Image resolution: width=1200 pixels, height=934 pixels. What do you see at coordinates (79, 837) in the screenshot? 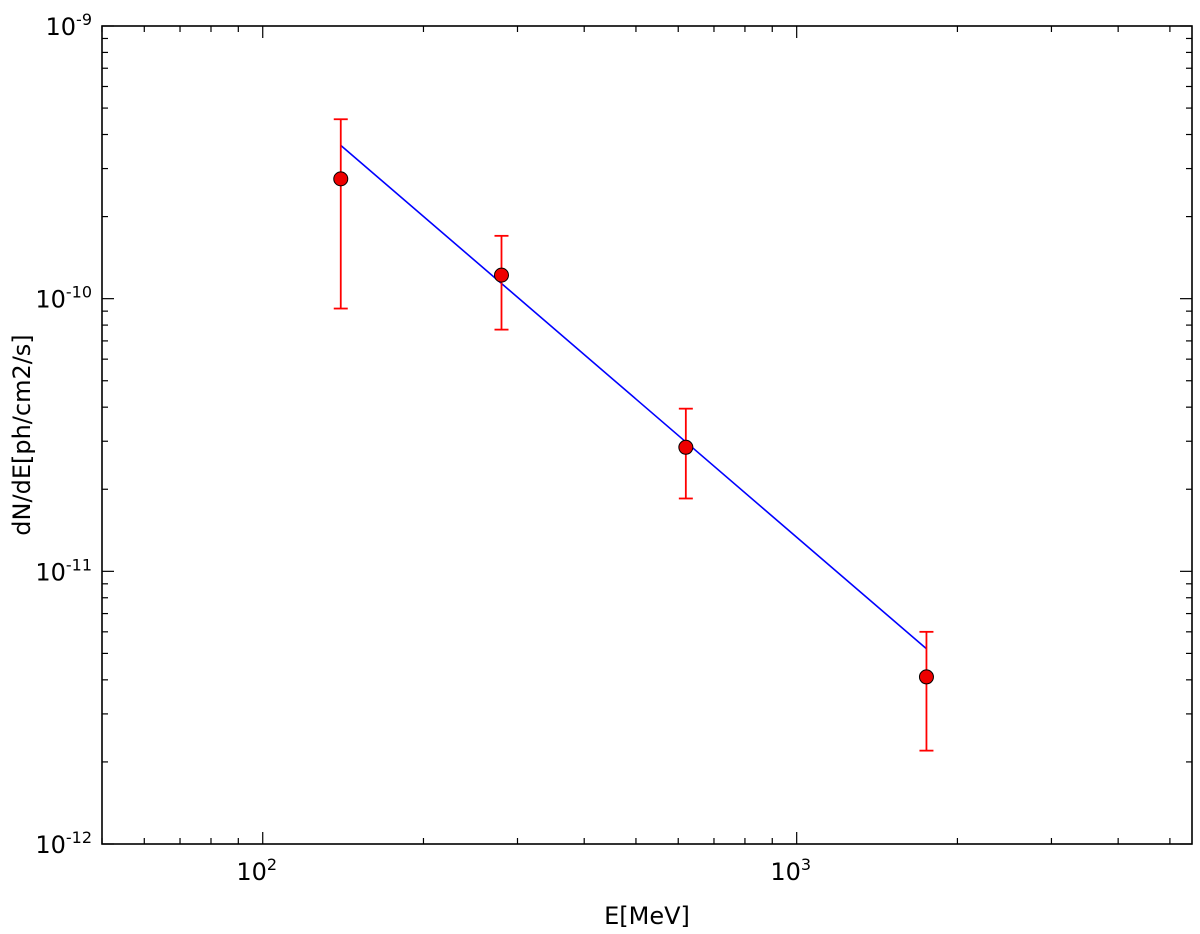
I see `y-tick-exponent: -12` at bounding box center [79, 837].